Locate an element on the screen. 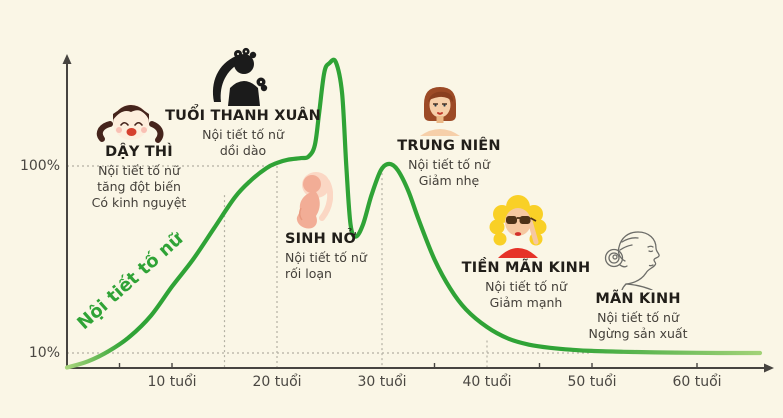  stage-trung-nien: TRUNG NIÊN Nội tiết tố nữ Giảm nhẹ is located at coordinates (449, 163).